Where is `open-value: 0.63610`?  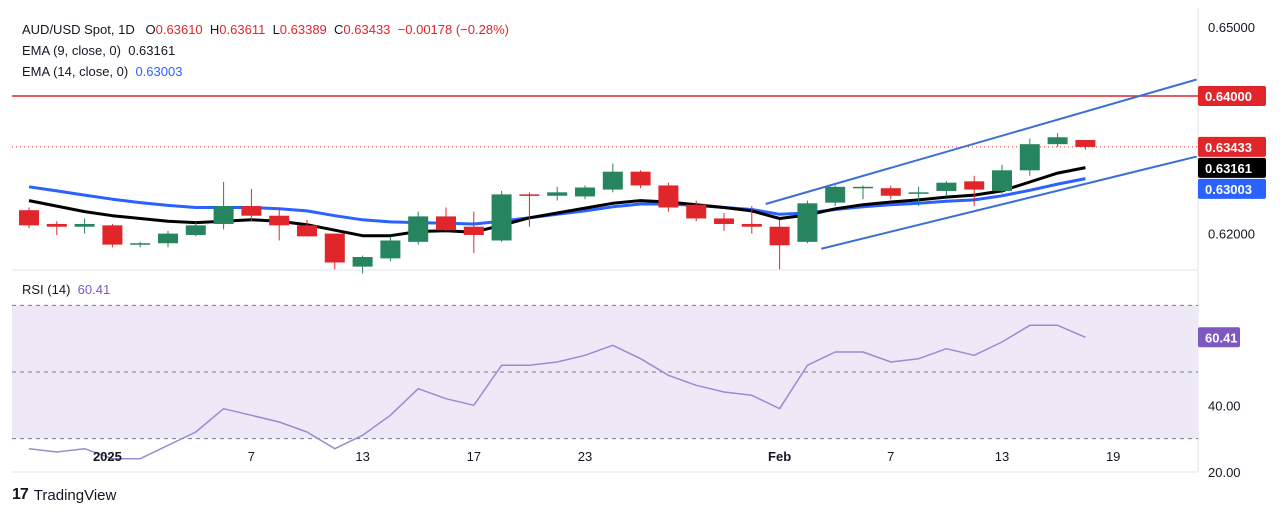 open-value: 0.63610 is located at coordinates (179, 29).